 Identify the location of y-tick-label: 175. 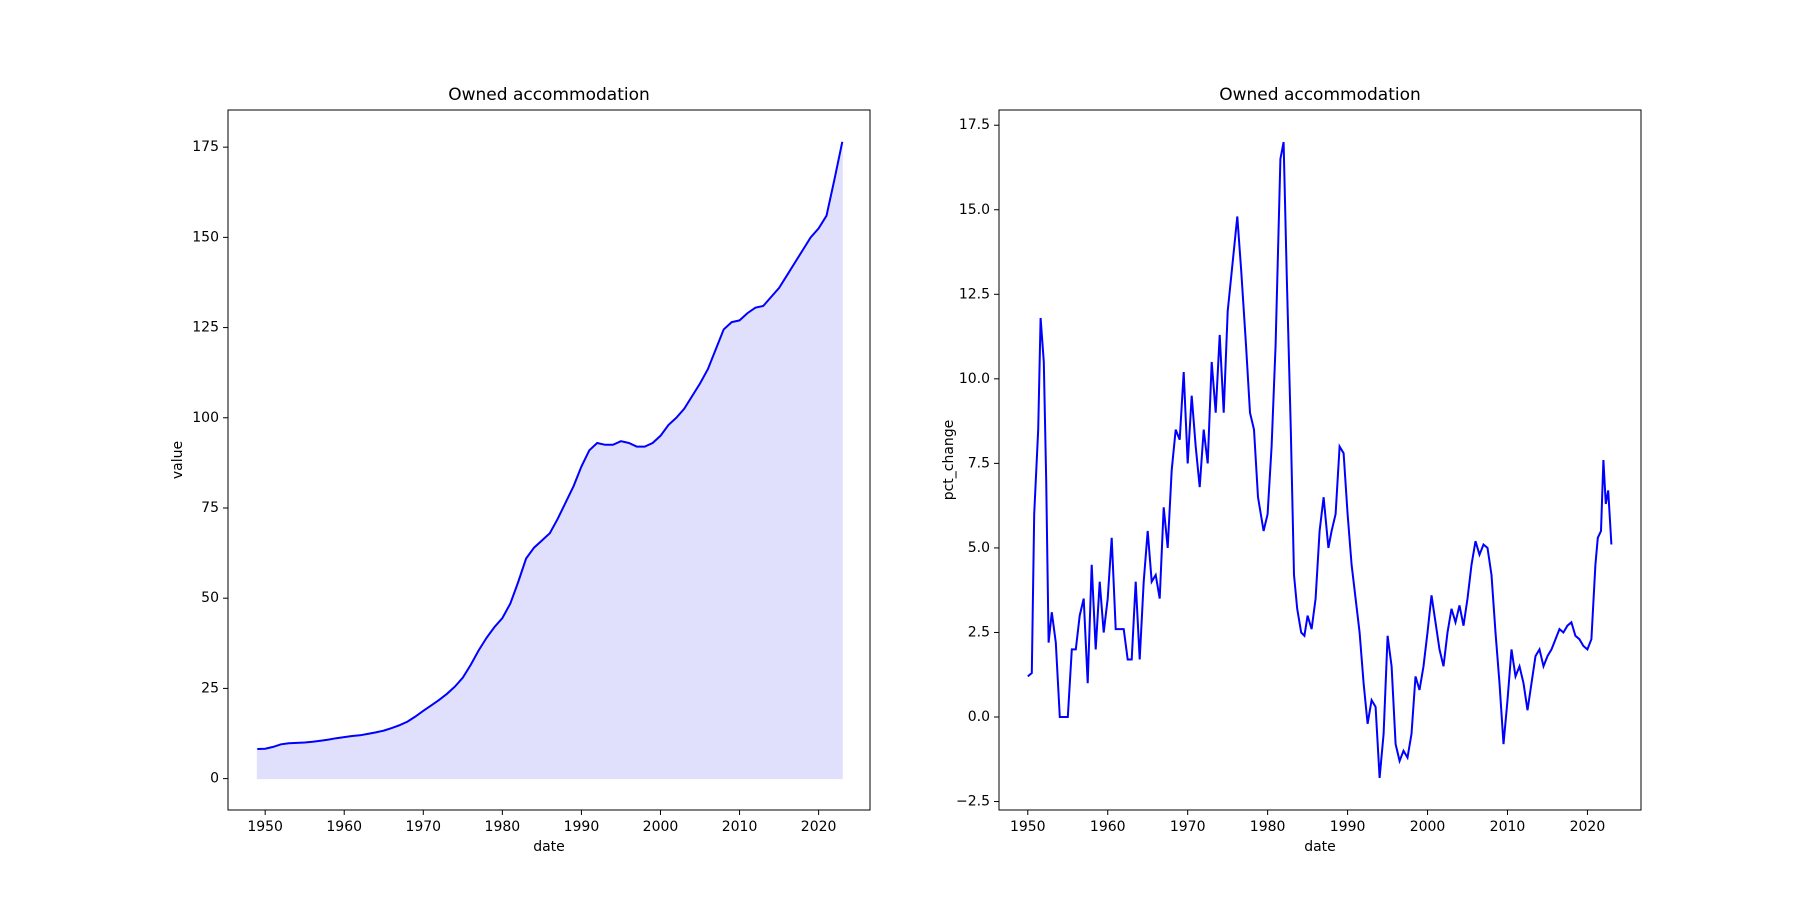
(205, 147).